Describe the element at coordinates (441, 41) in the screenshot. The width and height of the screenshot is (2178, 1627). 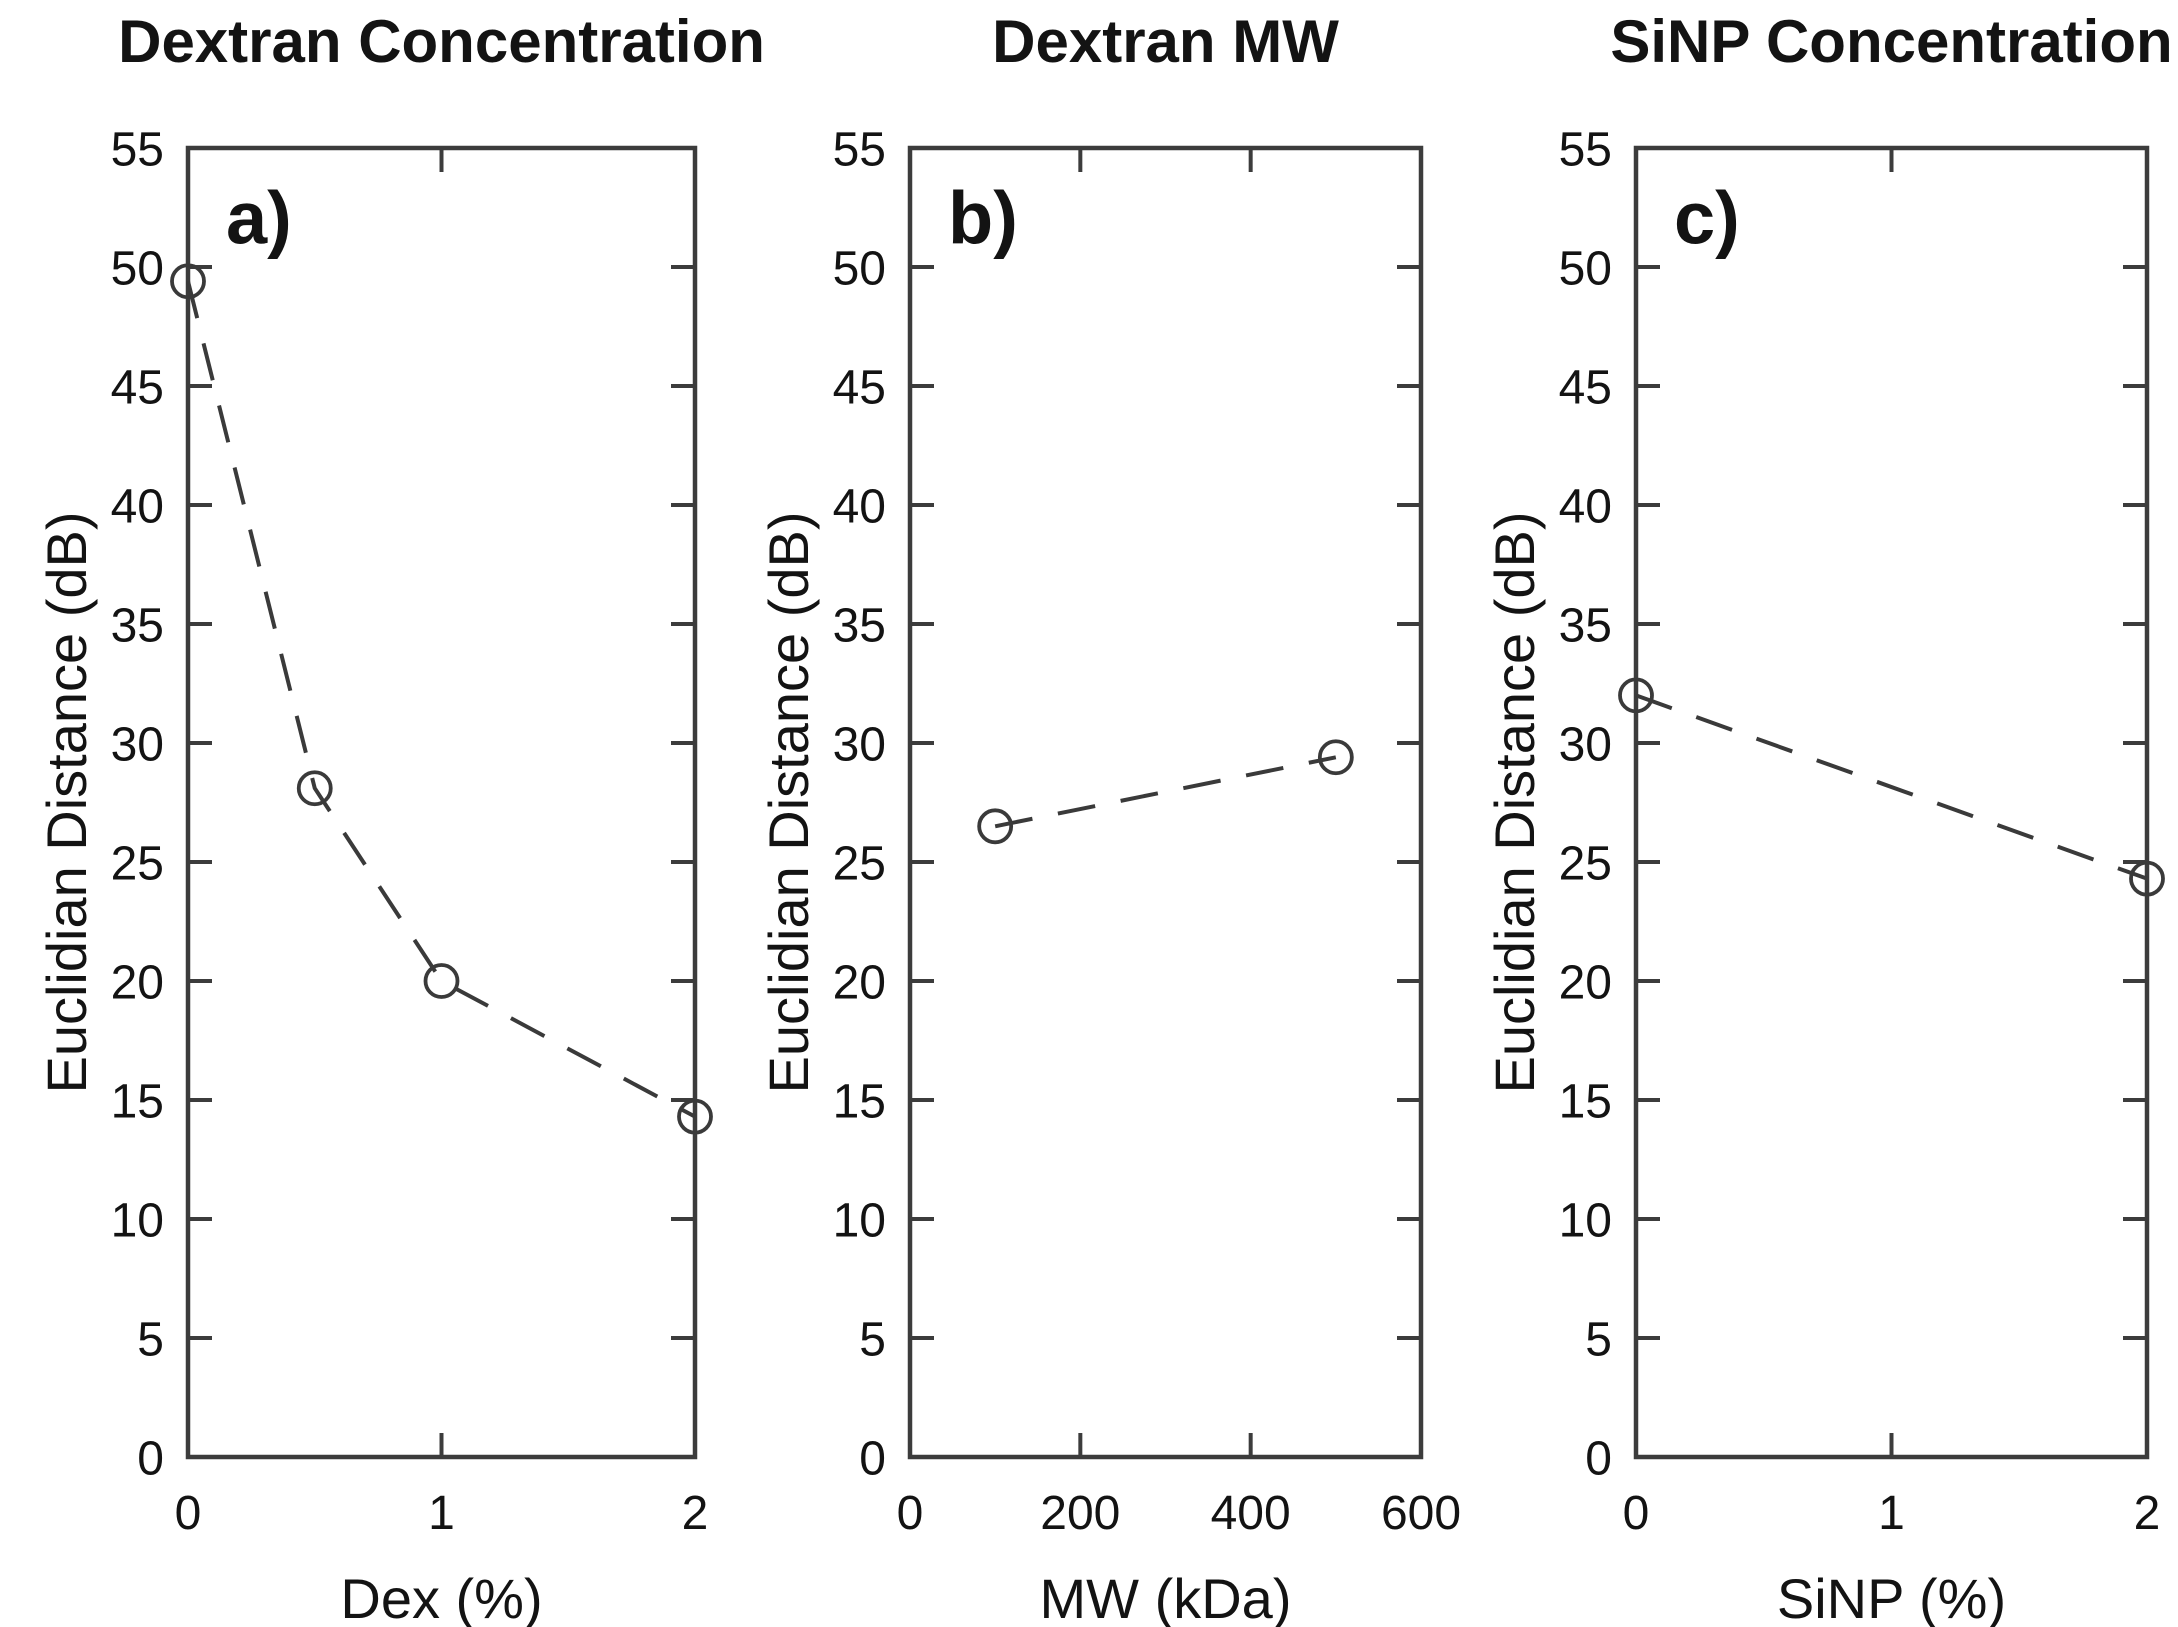
I see `subplot-title: Dextran Concentration` at that location.